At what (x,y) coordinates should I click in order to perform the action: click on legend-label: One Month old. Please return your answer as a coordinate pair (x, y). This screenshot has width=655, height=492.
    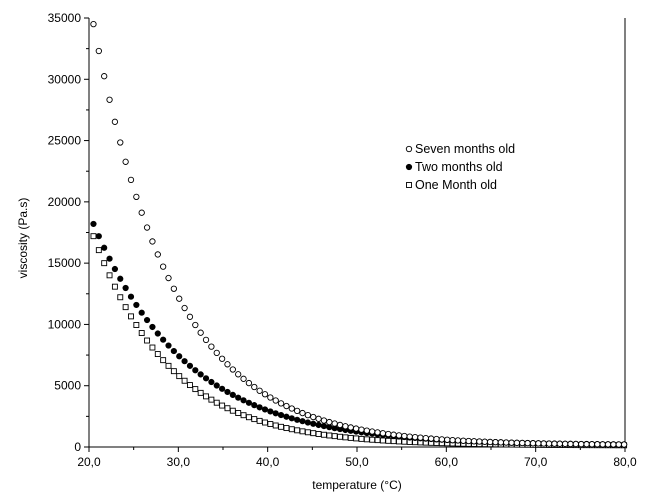
    Looking at the image, I should click on (456, 185).